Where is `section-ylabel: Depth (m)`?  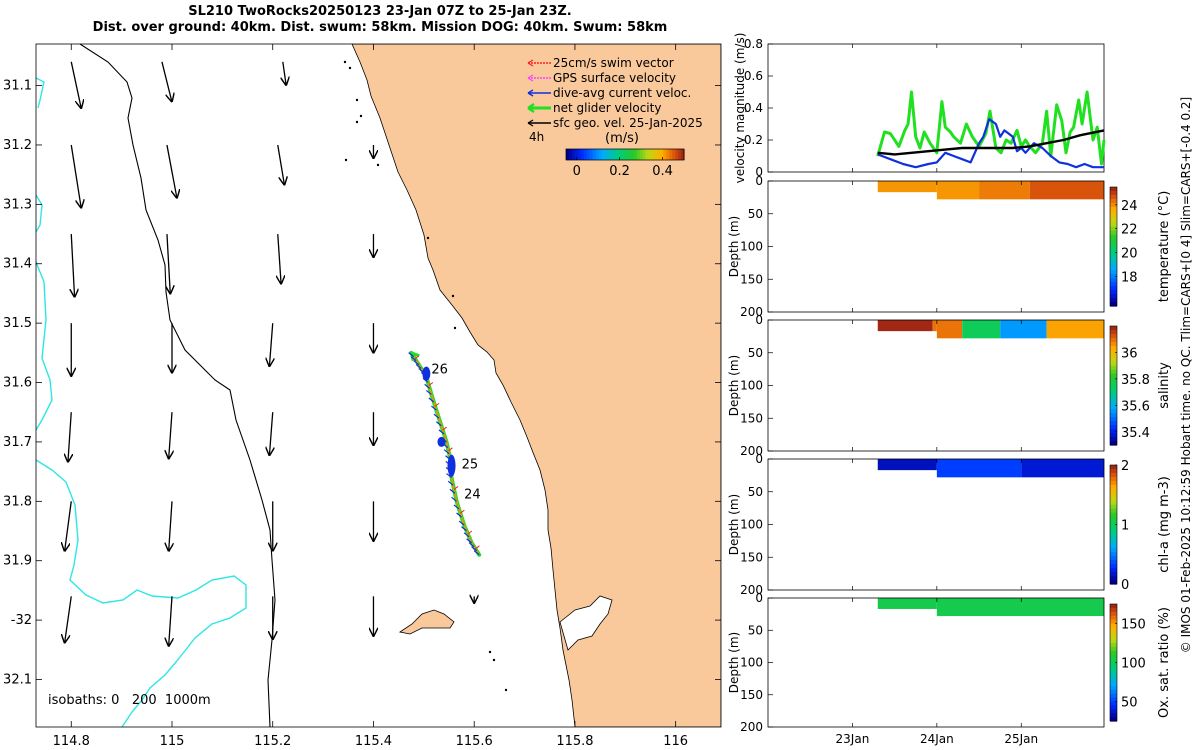
section-ylabel: Depth (m) is located at coordinates (734, 662).